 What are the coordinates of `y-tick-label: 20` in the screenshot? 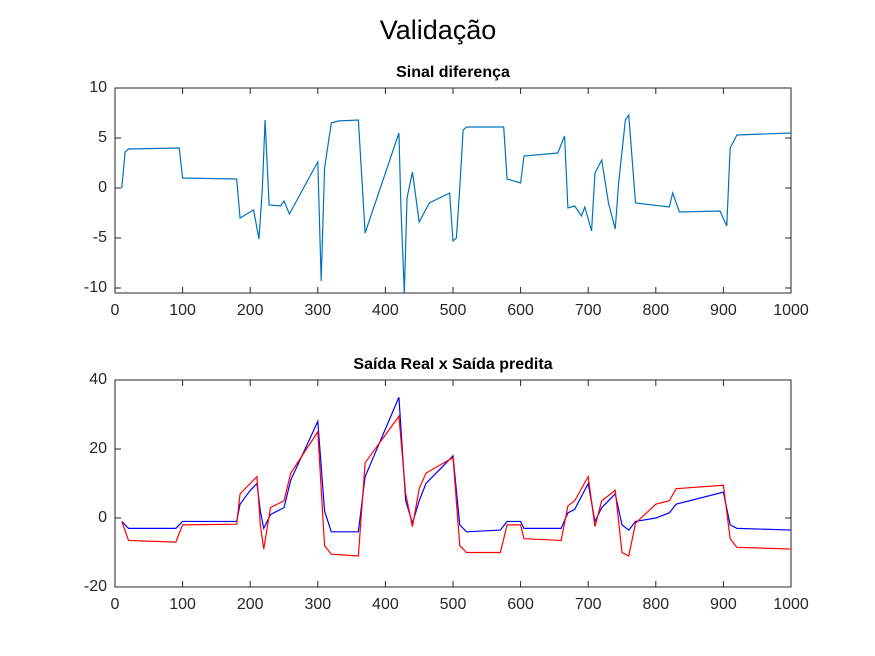 It's located at (98, 448).